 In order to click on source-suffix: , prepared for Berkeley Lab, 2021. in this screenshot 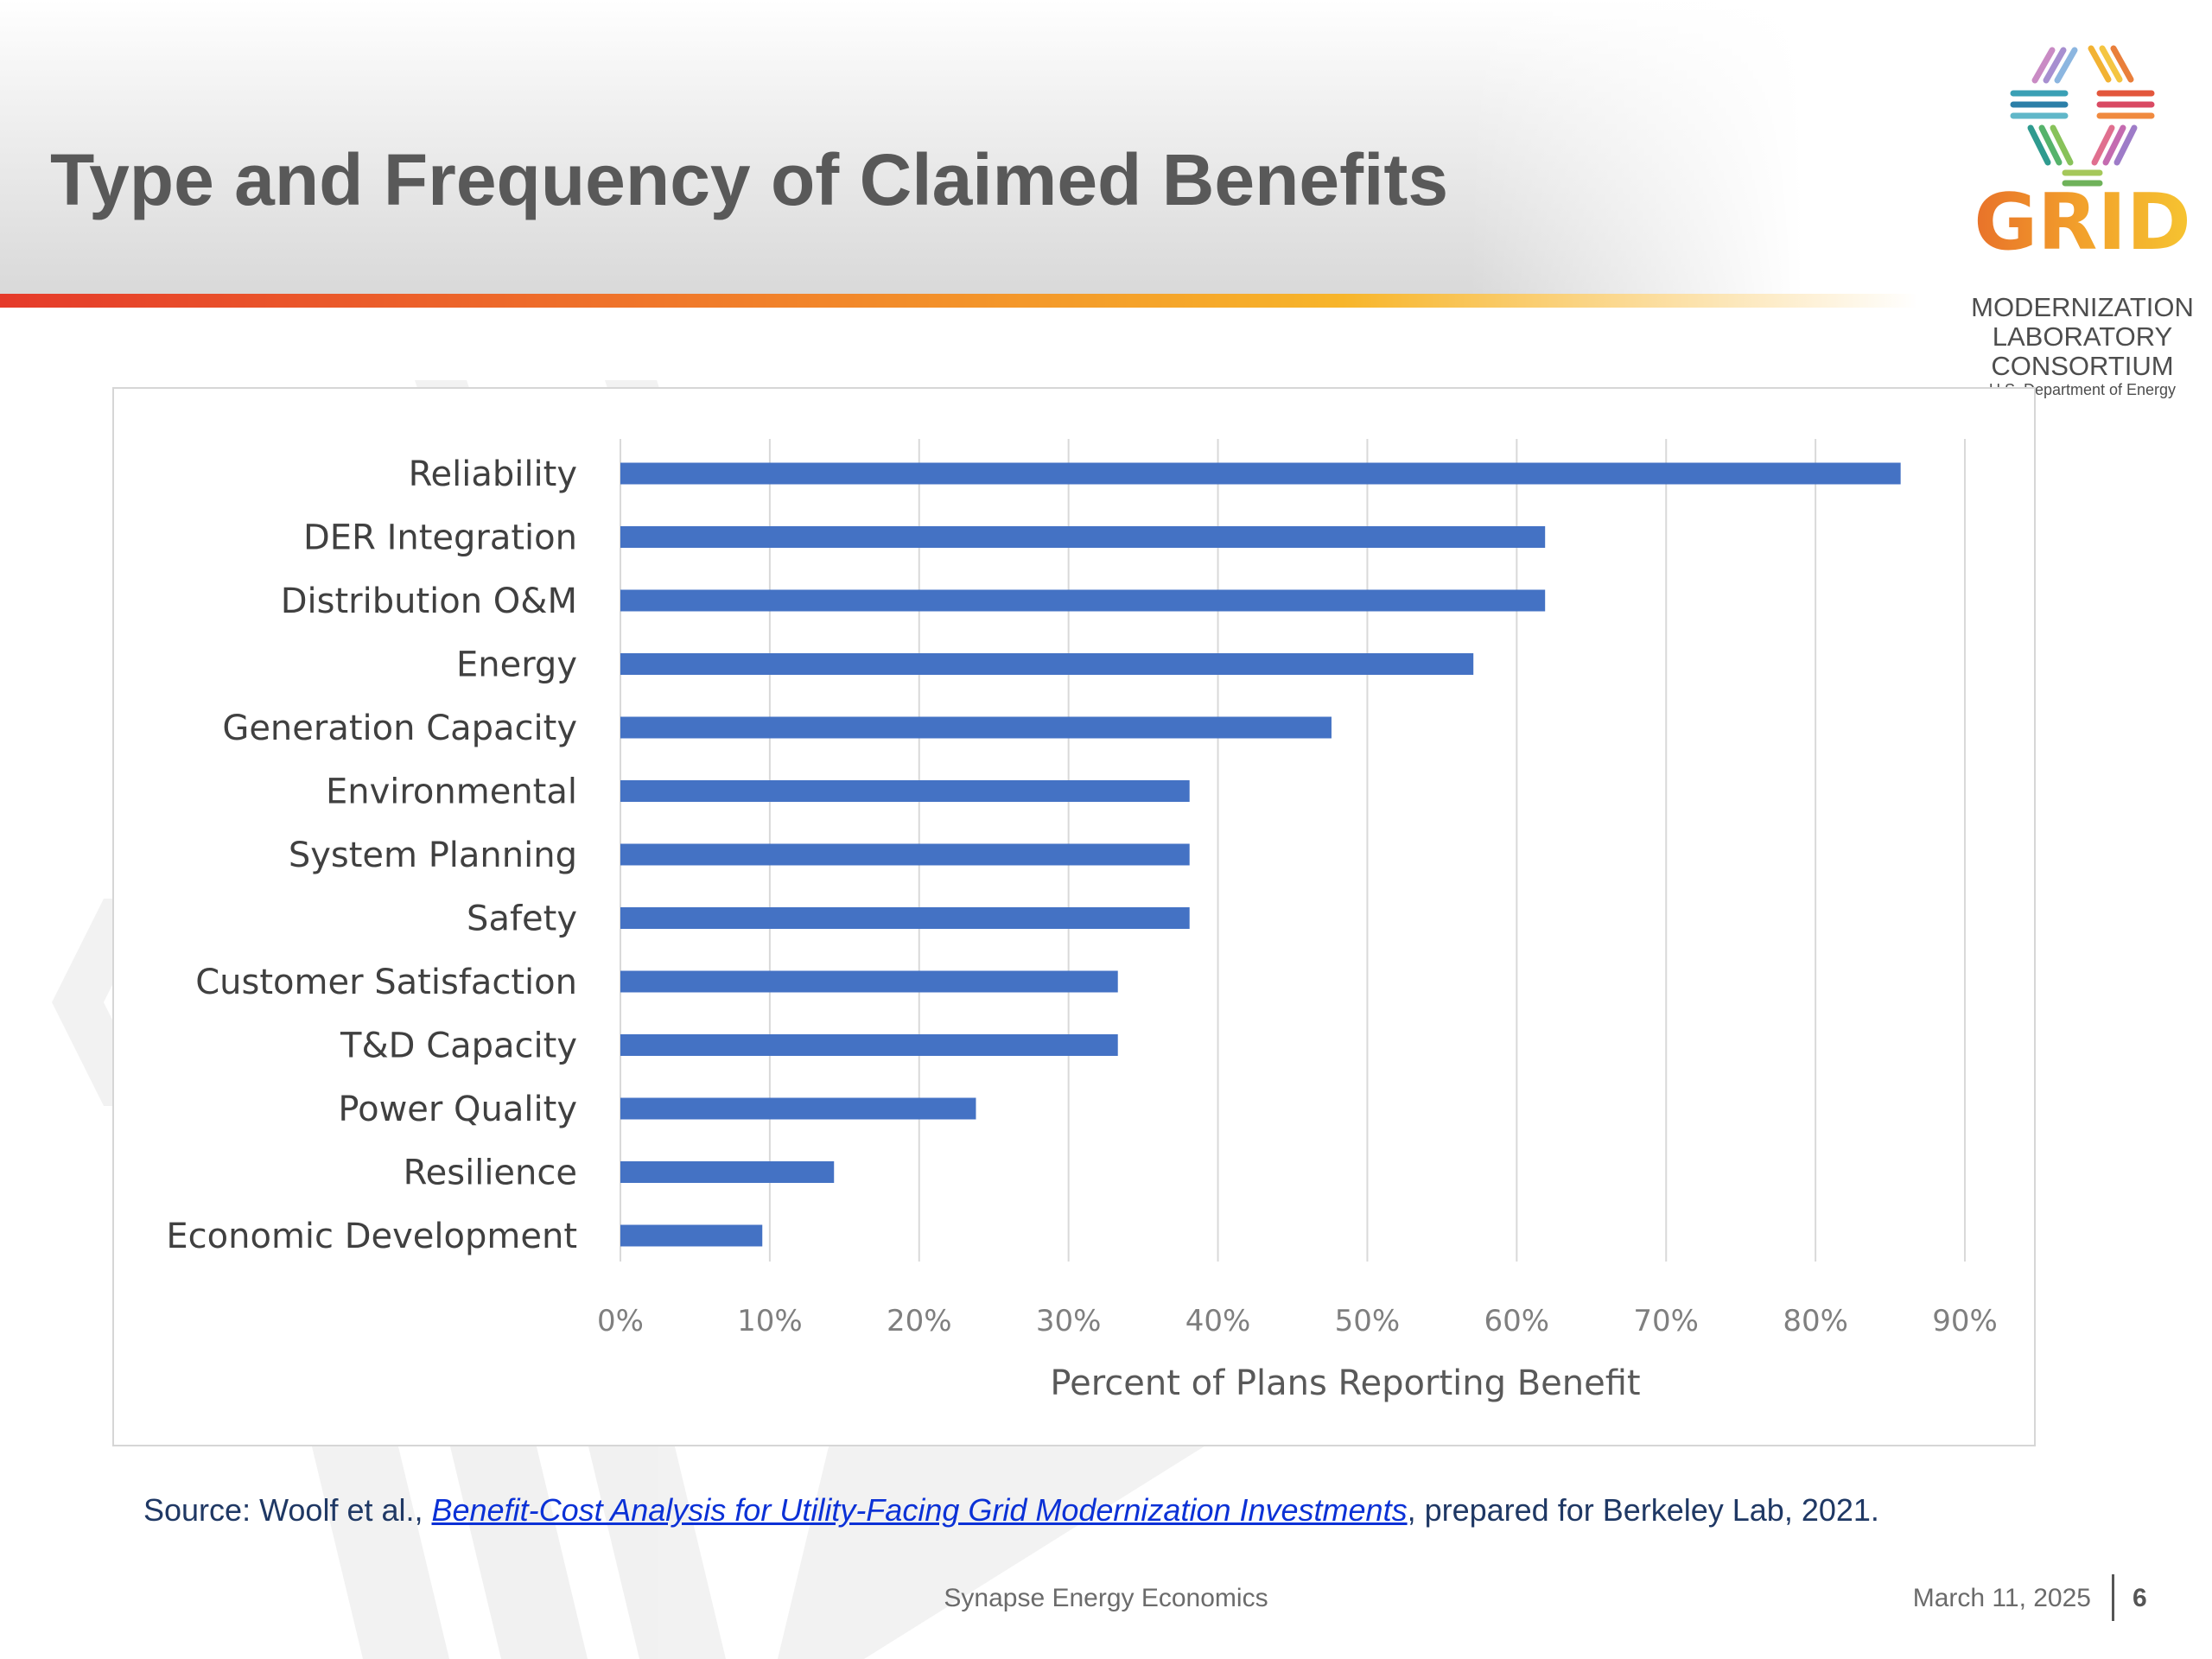, I will do `click(1643, 1510)`.